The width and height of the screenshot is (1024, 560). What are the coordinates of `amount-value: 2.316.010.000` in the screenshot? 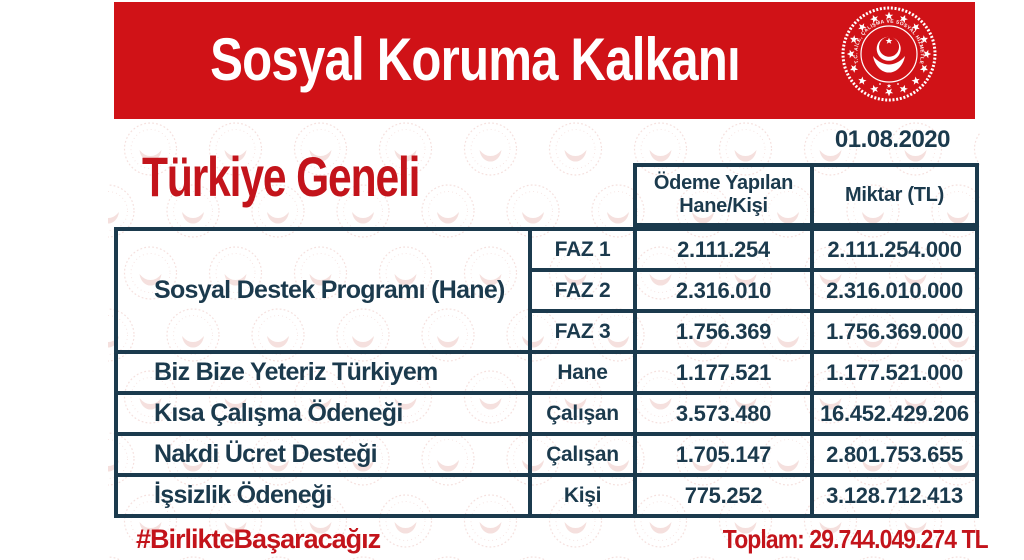 It's located at (894, 290).